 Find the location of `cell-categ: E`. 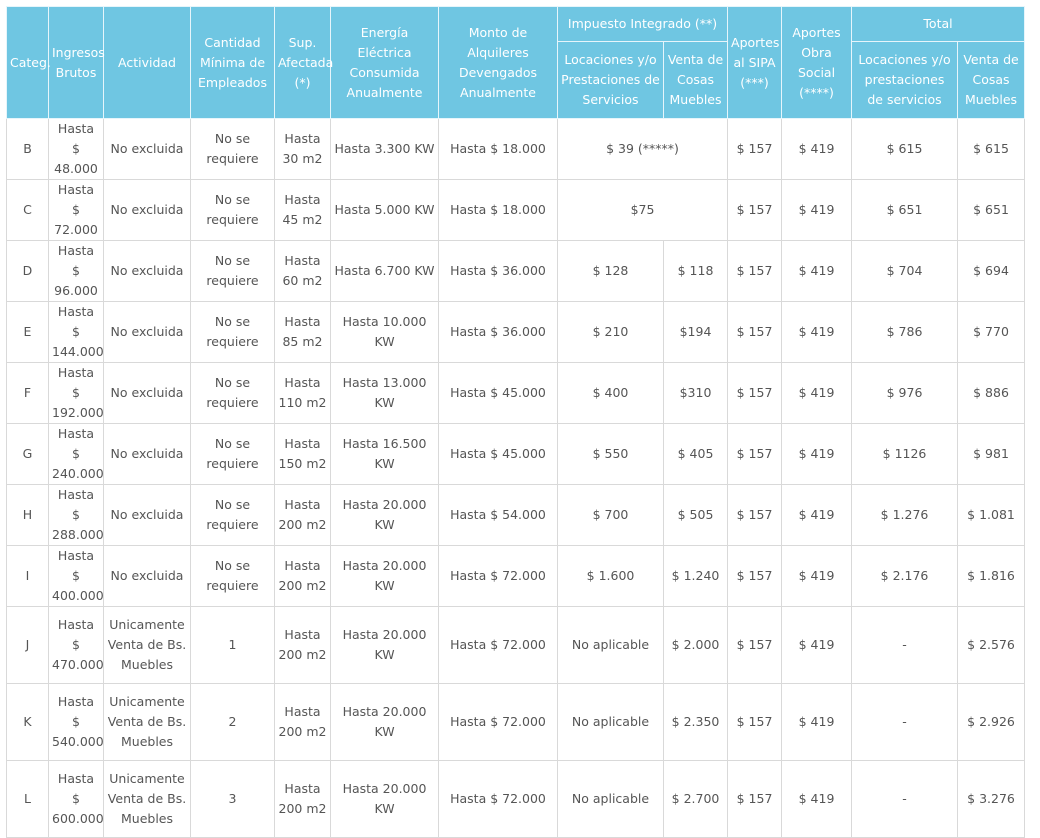

cell-categ: E is located at coordinates (27, 332).